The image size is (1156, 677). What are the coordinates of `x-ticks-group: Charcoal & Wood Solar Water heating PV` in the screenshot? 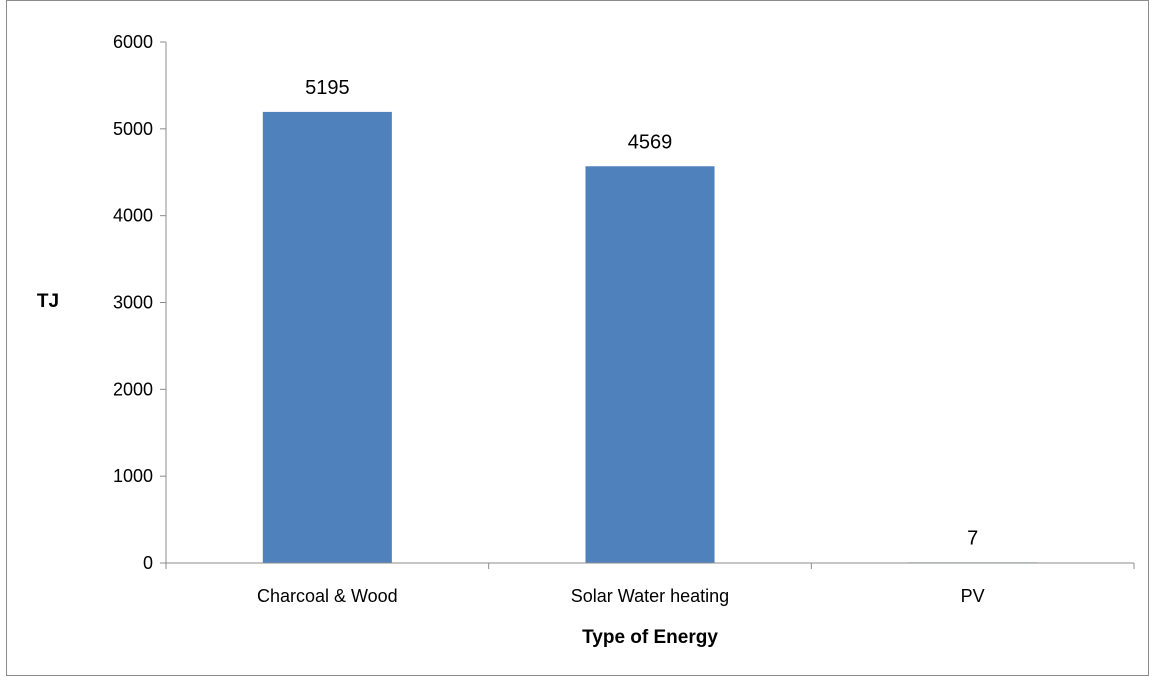 It's located at (650, 584).